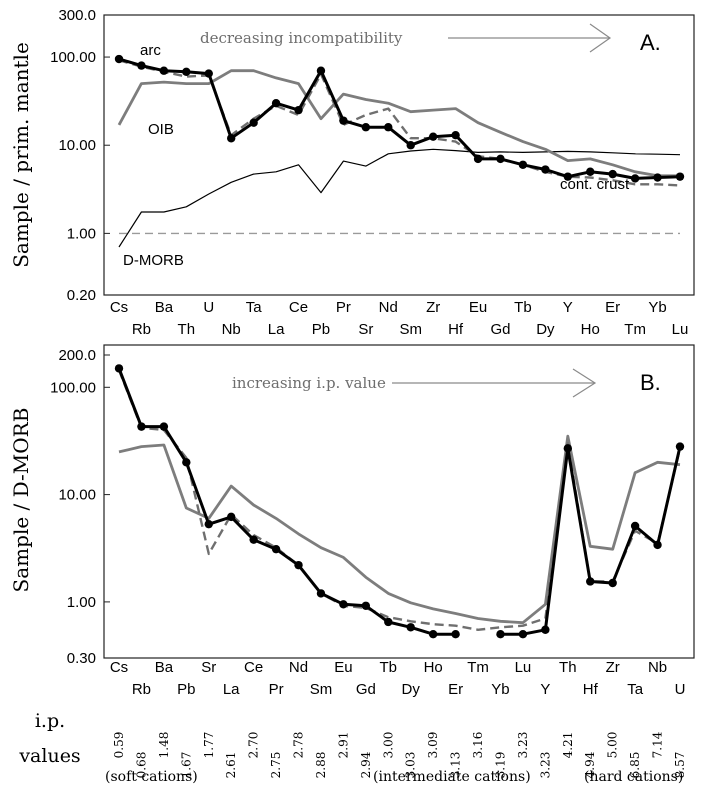 The height and width of the screenshot is (797, 706). What do you see at coordinates (343, 667) in the screenshot?
I see `xtick-label: Eu` at bounding box center [343, 667].